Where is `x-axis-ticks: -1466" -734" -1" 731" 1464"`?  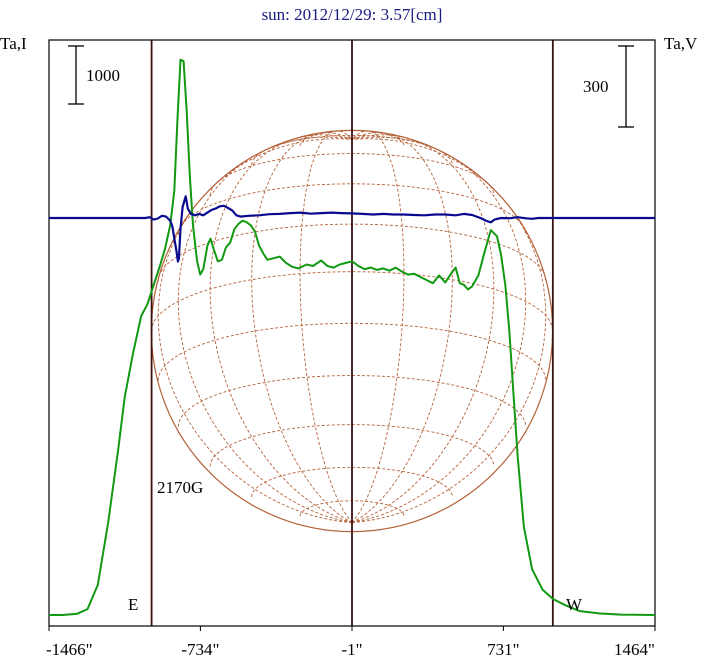 x-axis-ticks: -1466" -734" -1" 731" 1464" is located at coordinates (351, 642).